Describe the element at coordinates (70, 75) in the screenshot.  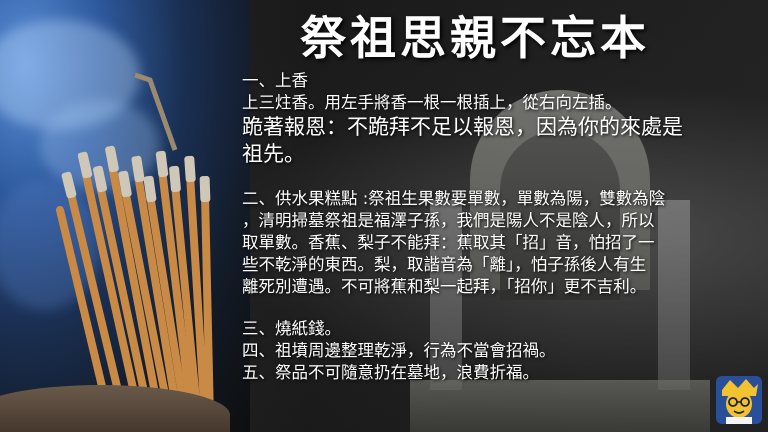
I see `smoke-cloud` at that location.